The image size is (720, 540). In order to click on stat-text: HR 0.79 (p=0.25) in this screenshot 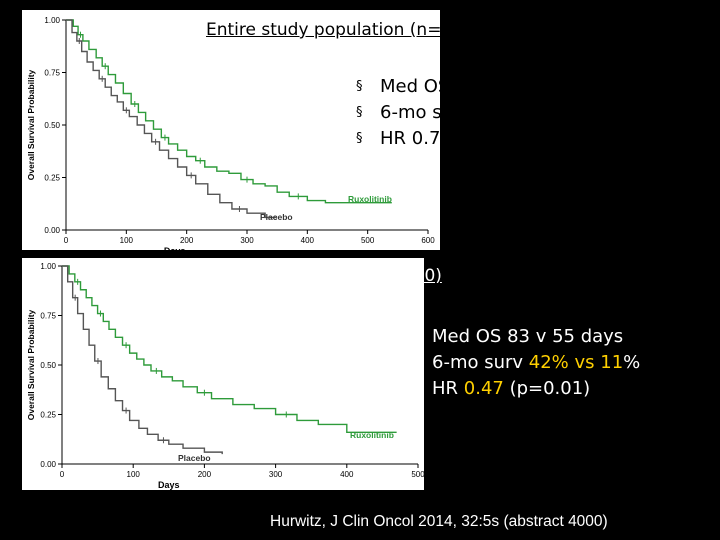, I will do `click(459, 138)`.